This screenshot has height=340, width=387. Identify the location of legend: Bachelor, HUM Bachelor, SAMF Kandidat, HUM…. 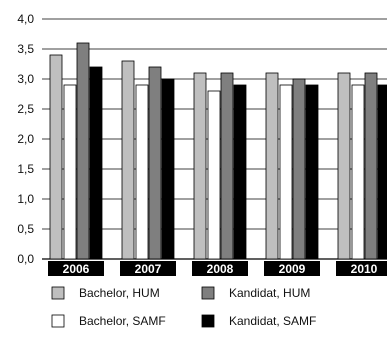
(183, 307).